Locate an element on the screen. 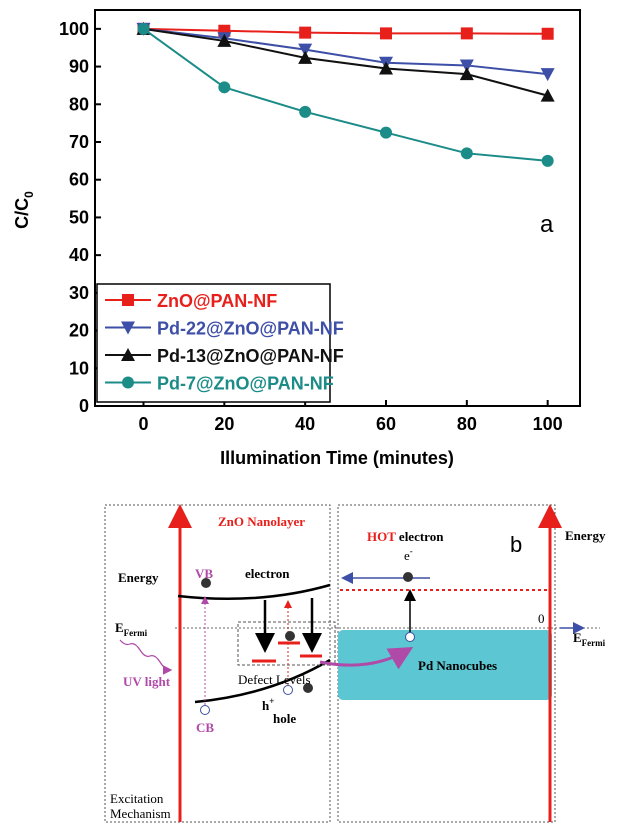 The width and height of the screenshot is (621, 835). legend-label: ZnO@PAN-NF is located at coordinates (217, 301).